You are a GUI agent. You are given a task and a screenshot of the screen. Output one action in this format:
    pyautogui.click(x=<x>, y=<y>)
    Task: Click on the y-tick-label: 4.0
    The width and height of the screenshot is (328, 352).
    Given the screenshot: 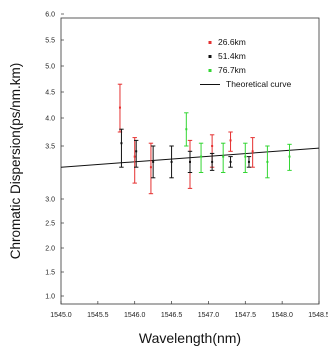 What is the action you would take?
    pyautogui.click(x=50, y=119)
    